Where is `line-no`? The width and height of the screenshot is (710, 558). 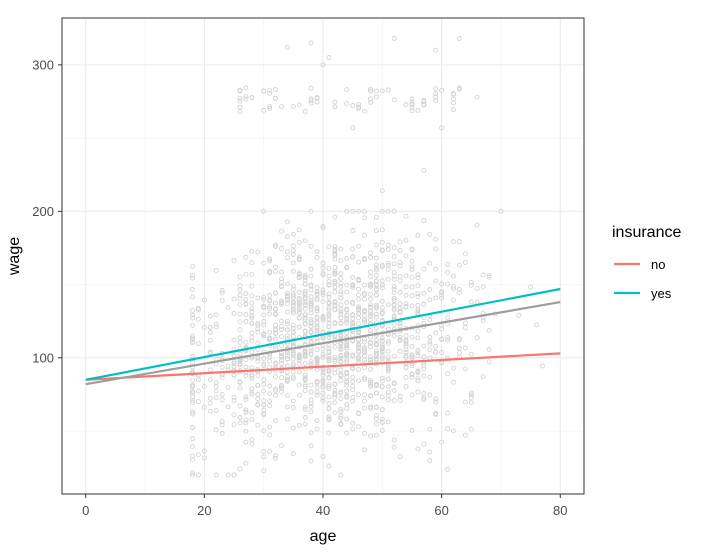 line-no is located at coordinates (323, 366).